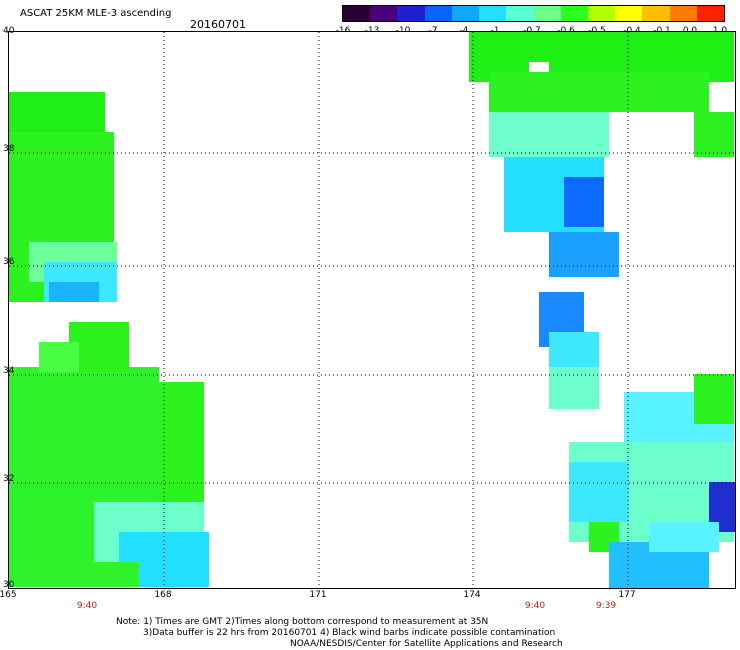 The image size is (740, 650). What do you see at coordinates (87, 606) in the screenshot?
I see `time-label-0: 9:40` at bounding box center [87, 606].